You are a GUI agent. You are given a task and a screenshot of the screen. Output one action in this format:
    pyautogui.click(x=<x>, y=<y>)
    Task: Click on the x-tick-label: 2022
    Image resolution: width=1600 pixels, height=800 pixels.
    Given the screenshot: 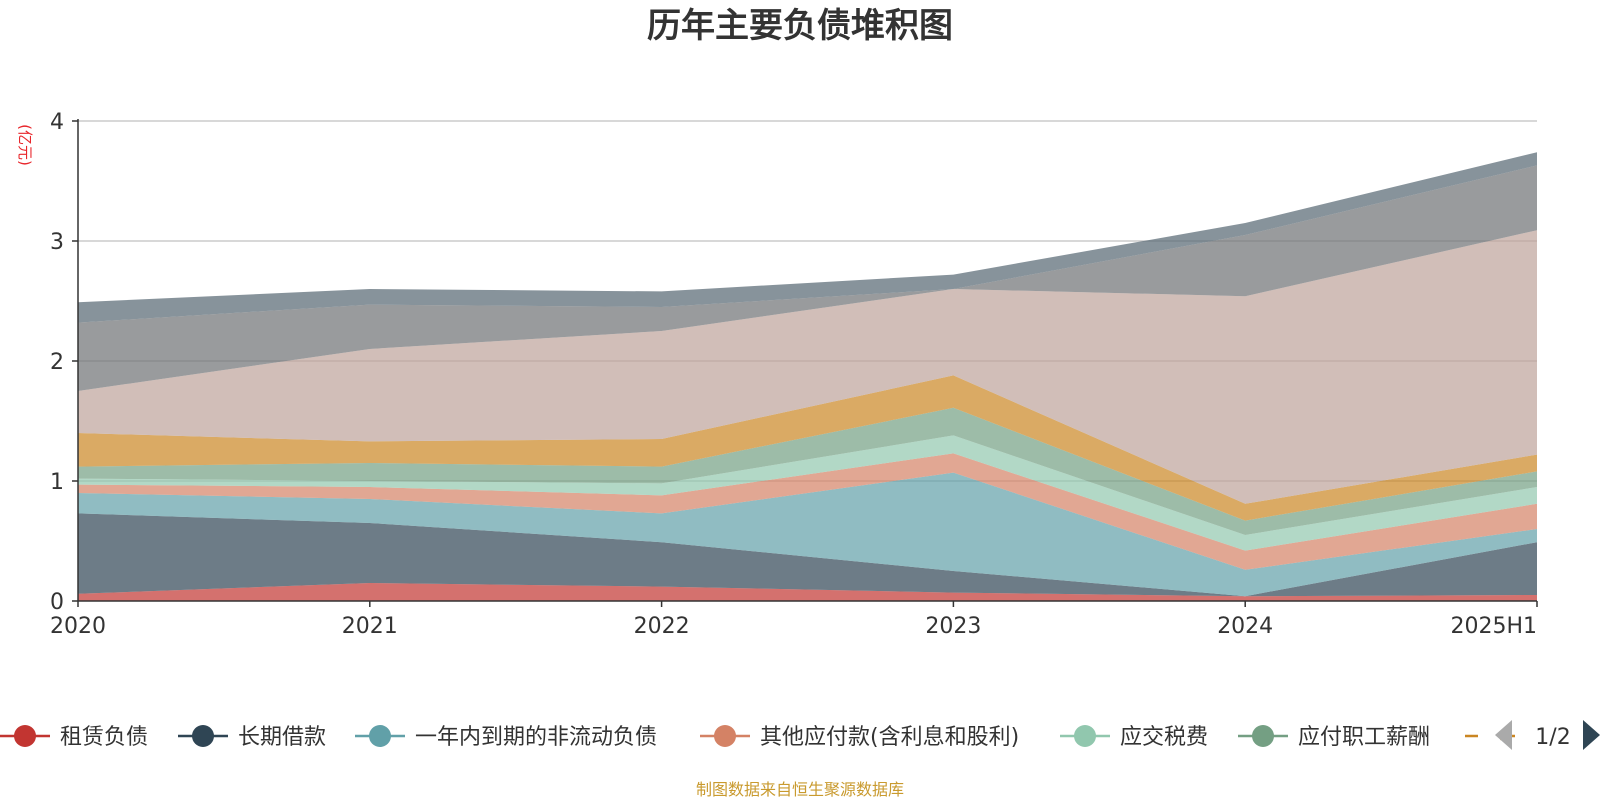 What is the action you would take?
    pyautogui.click(x=662, y=626)
    